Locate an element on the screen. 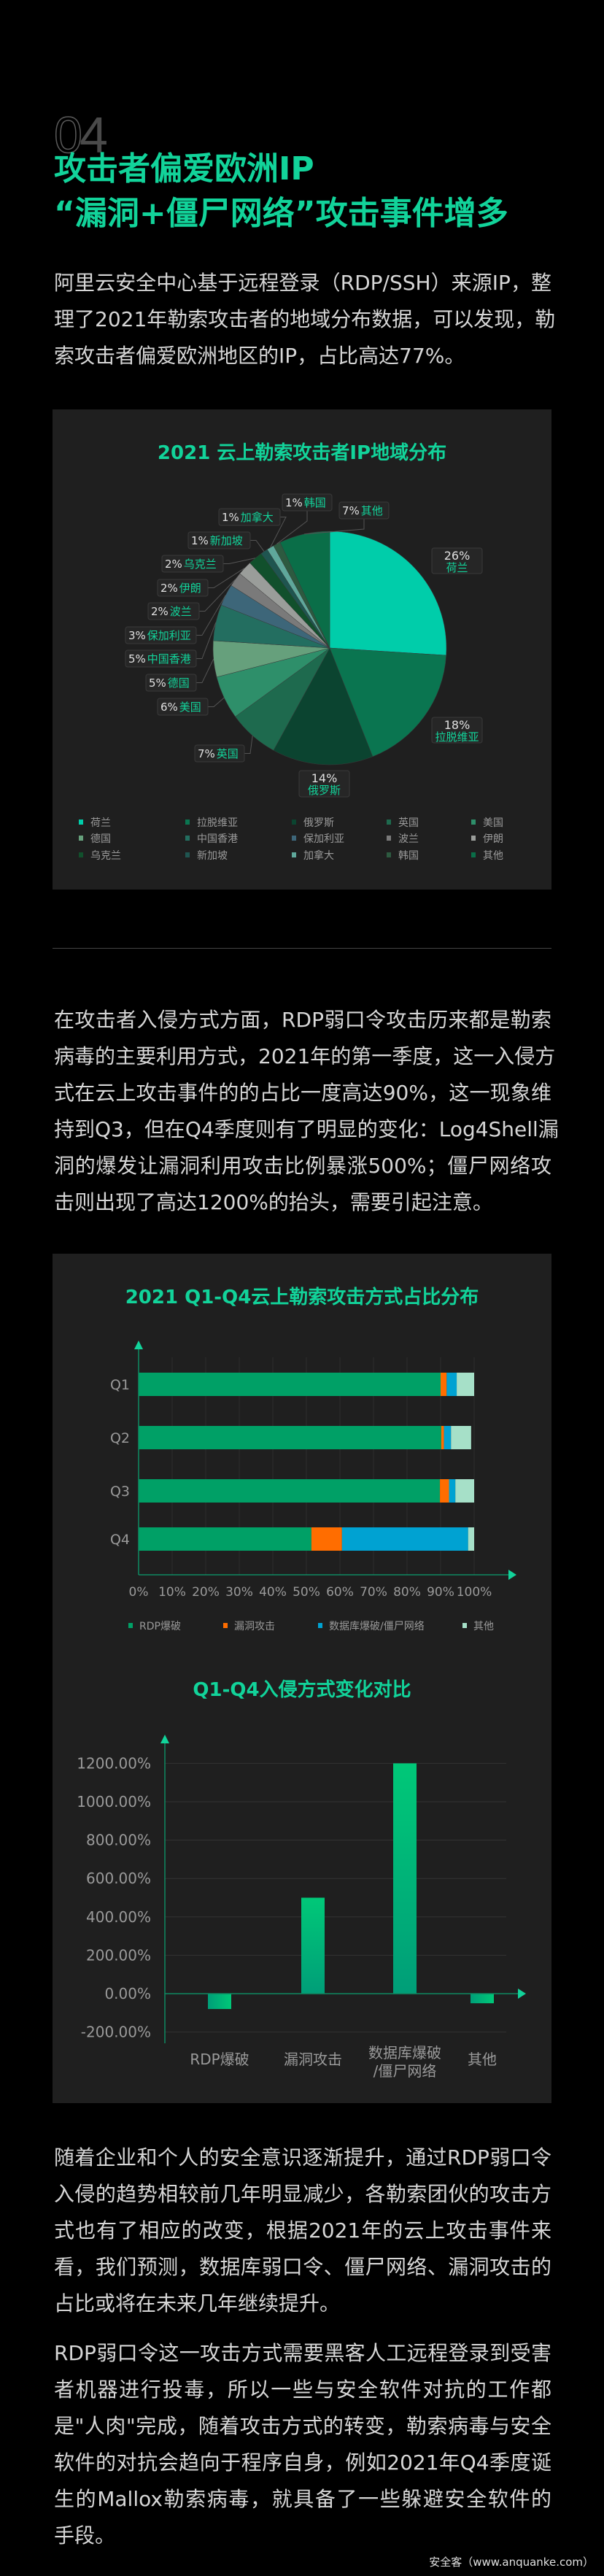  section-number: 04 is located at coordinates (80, 135).